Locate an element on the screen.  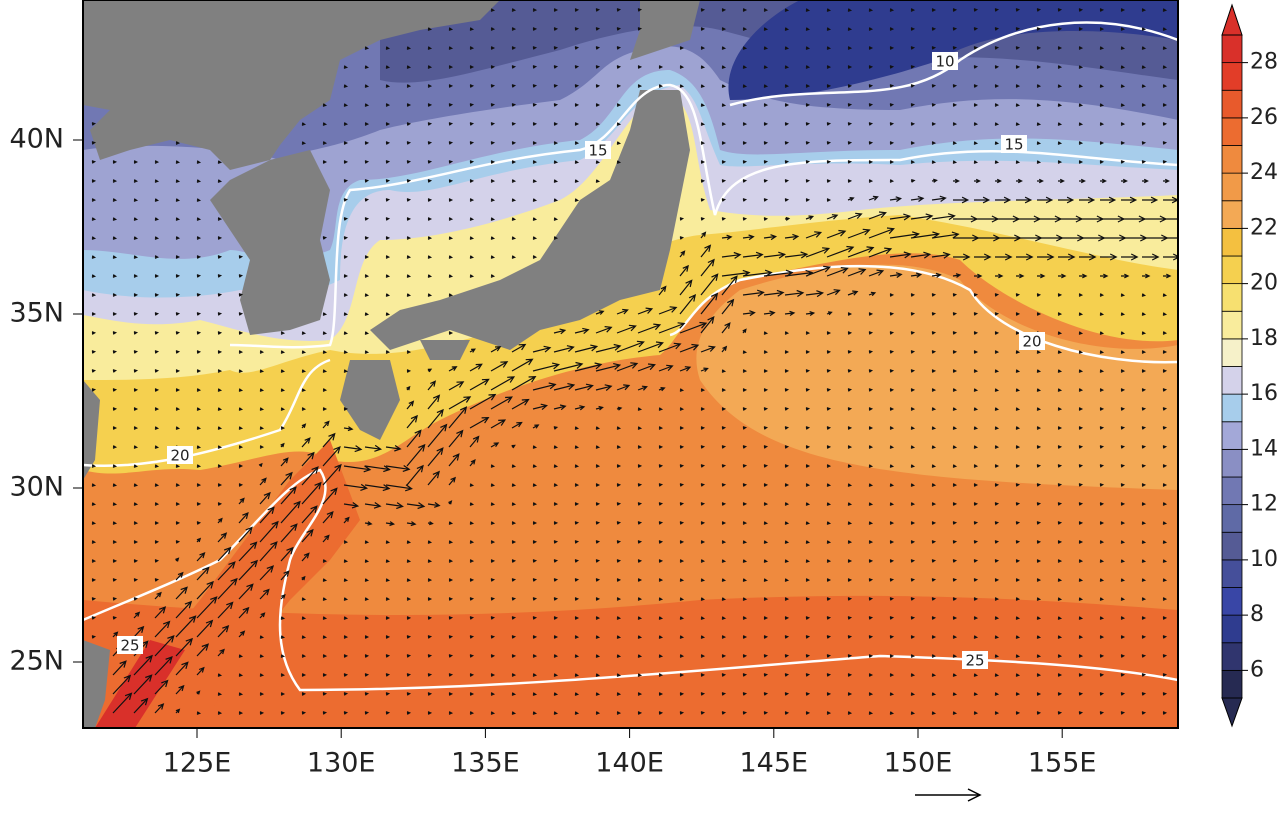
contour-label: 10 is located at coordinates (944, 62).